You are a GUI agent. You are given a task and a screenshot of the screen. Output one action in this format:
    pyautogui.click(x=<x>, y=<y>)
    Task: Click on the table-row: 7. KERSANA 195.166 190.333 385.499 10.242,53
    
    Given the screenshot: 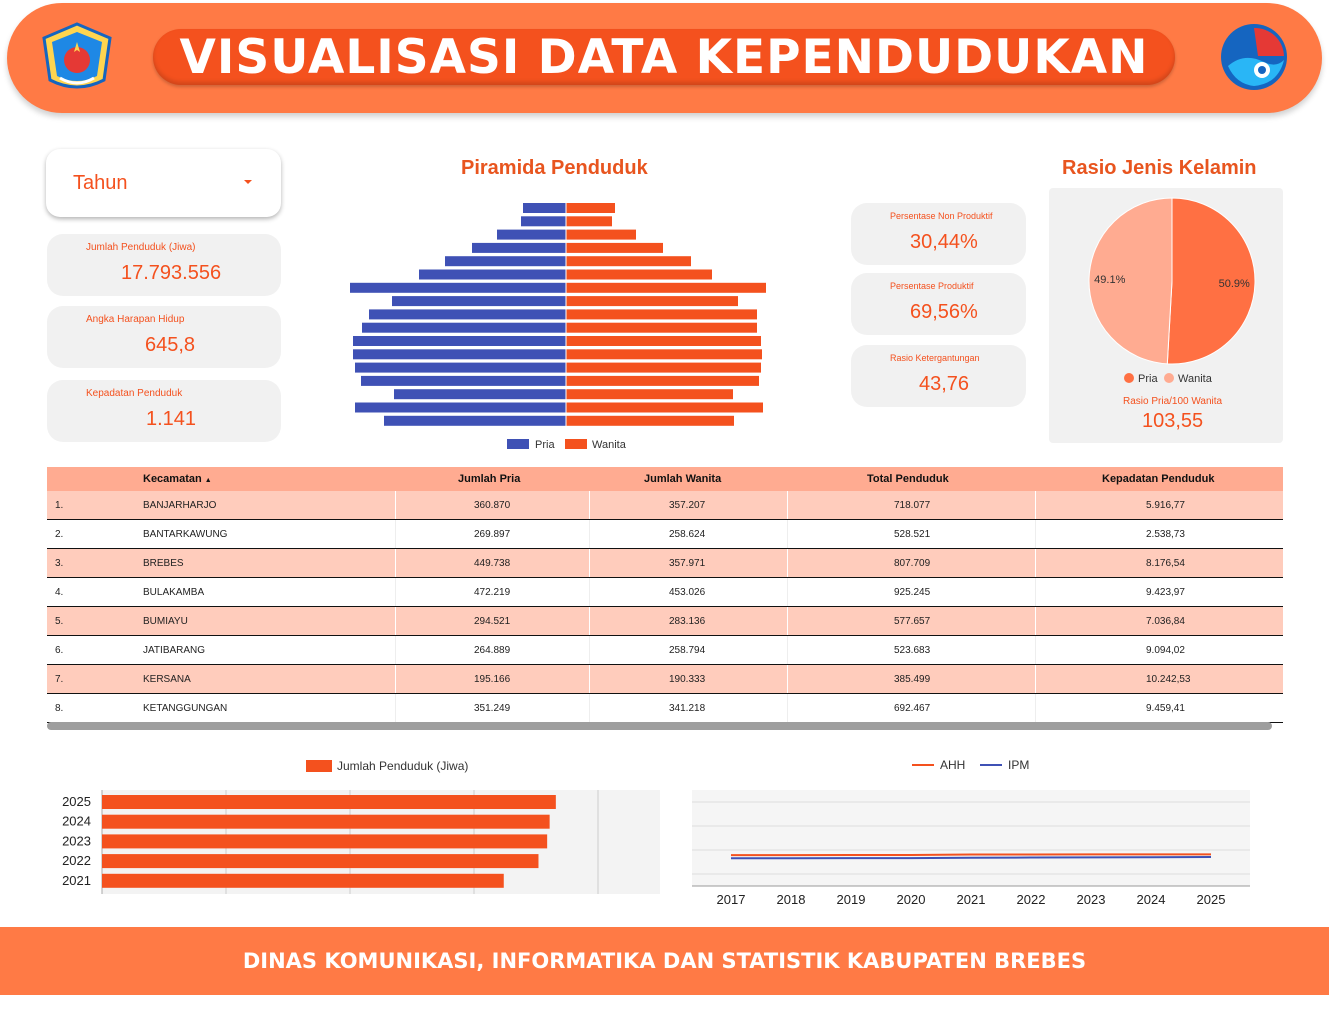 What is the action you would take?
    pyautogui.click(x=665, y=679)
    